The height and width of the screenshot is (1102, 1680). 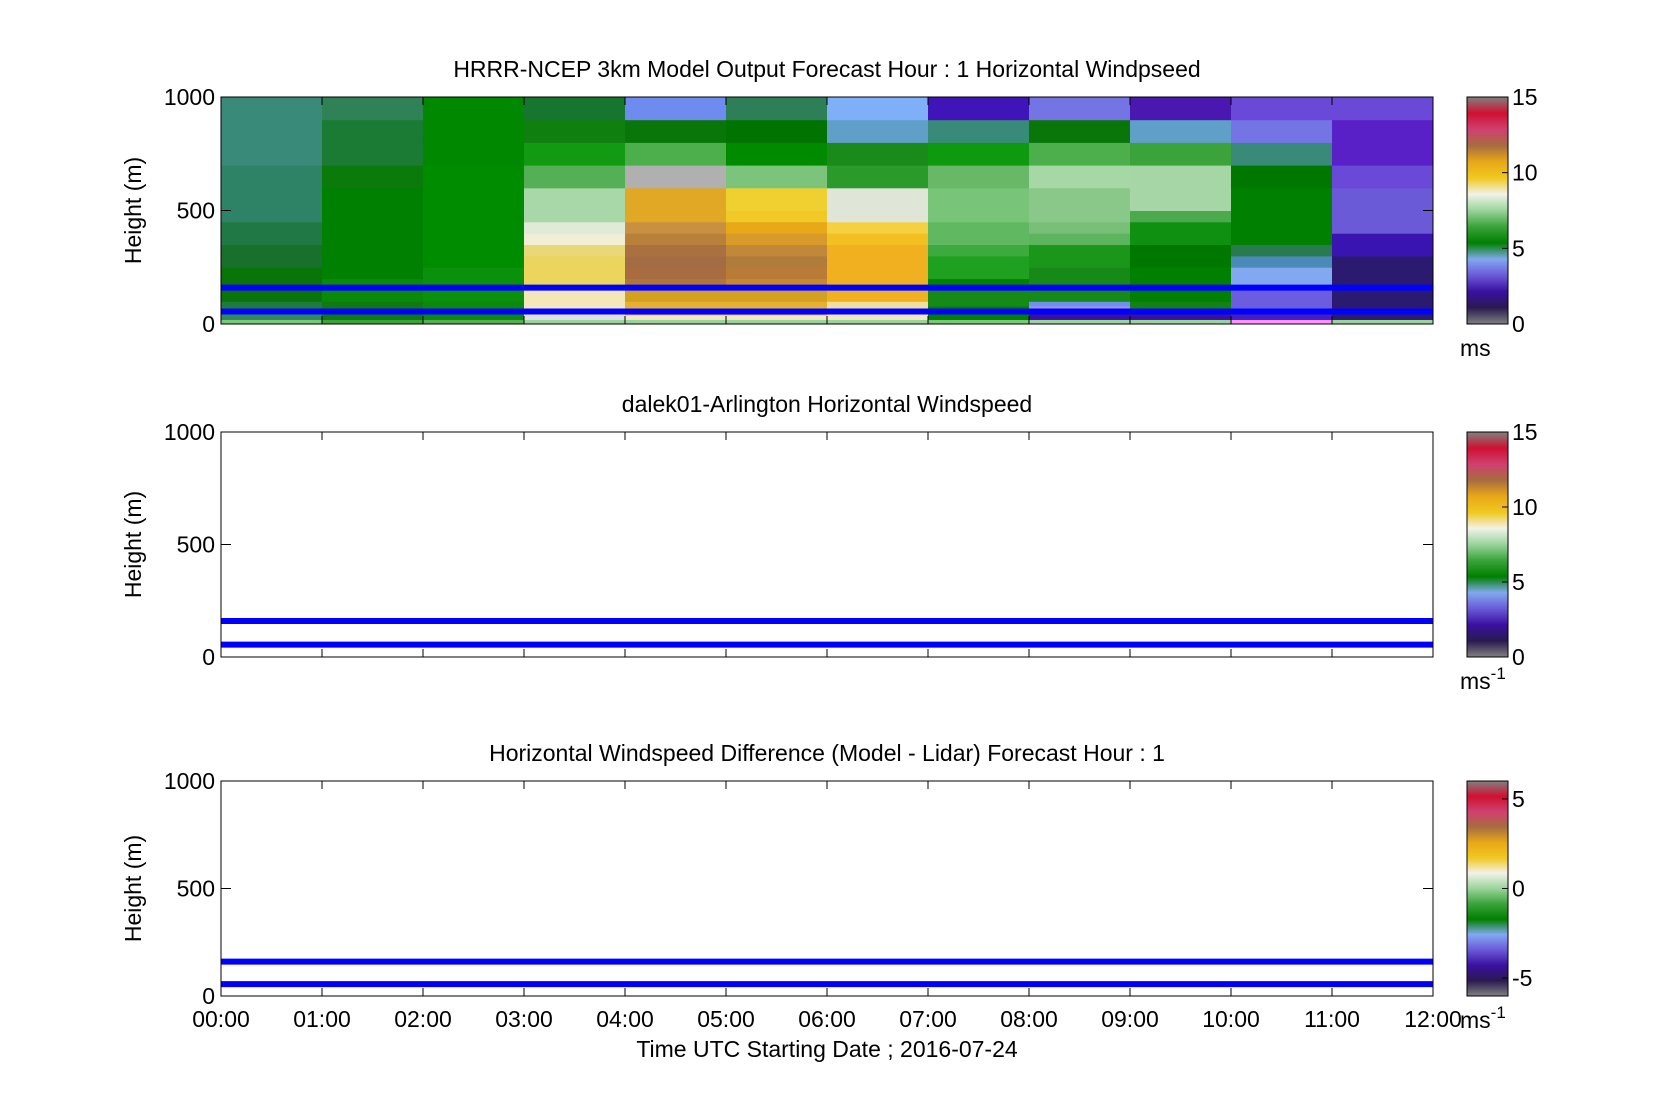 I want to click on x-tick-label: 08:00, so click(x=1029, y=1019).